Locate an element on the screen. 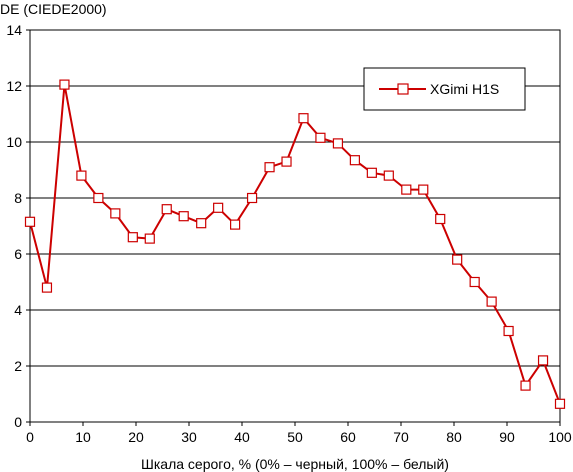 This screenshot has width=573, height=472. y-axis: 0 2 4 6 8 10 12 14 is located at coordinates (18, 226).